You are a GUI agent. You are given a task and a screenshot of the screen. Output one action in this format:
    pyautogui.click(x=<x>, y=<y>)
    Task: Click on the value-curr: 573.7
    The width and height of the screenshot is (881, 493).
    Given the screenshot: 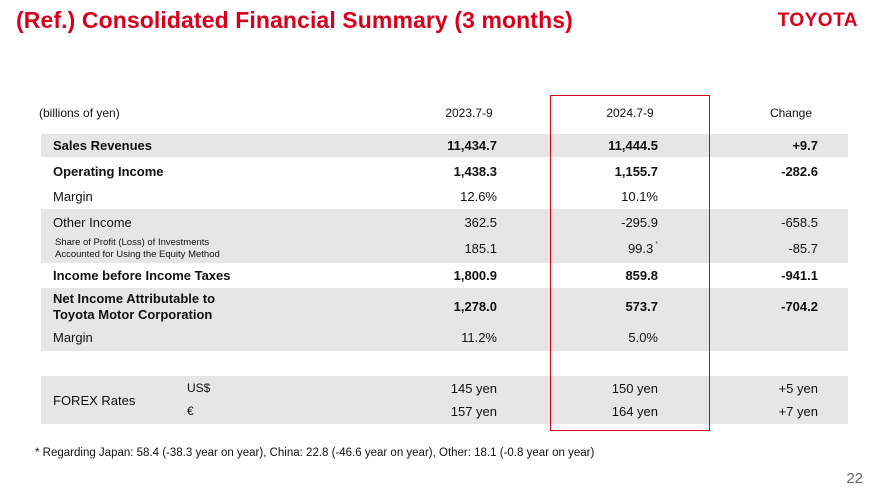 What is the action you would take?
    pyautogui.click(x=641, y=306)
    